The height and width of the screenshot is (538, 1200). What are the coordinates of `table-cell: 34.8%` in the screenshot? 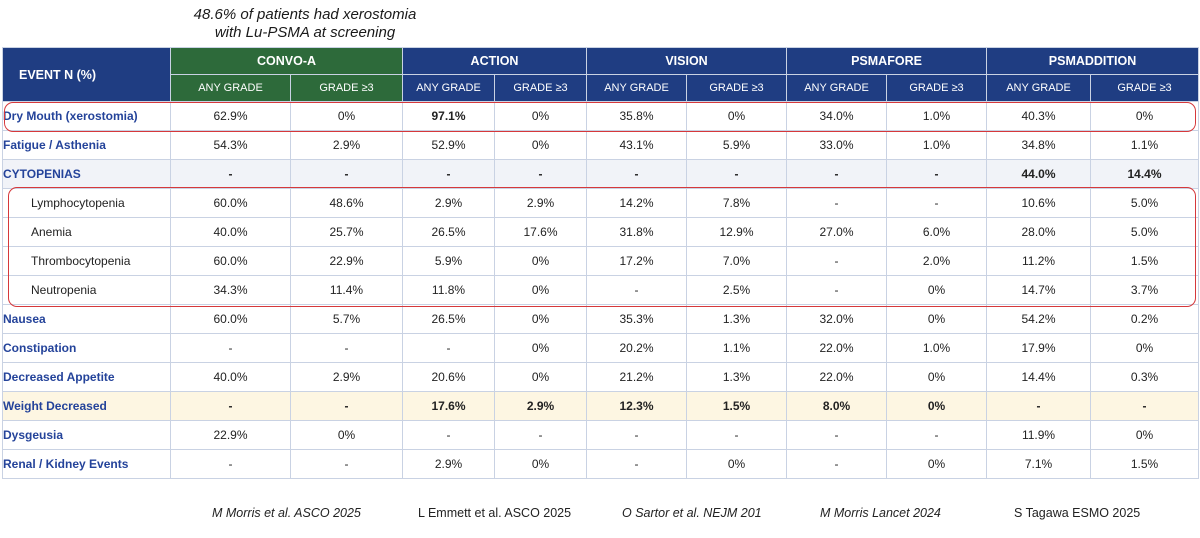 It's located at (1039, 145).